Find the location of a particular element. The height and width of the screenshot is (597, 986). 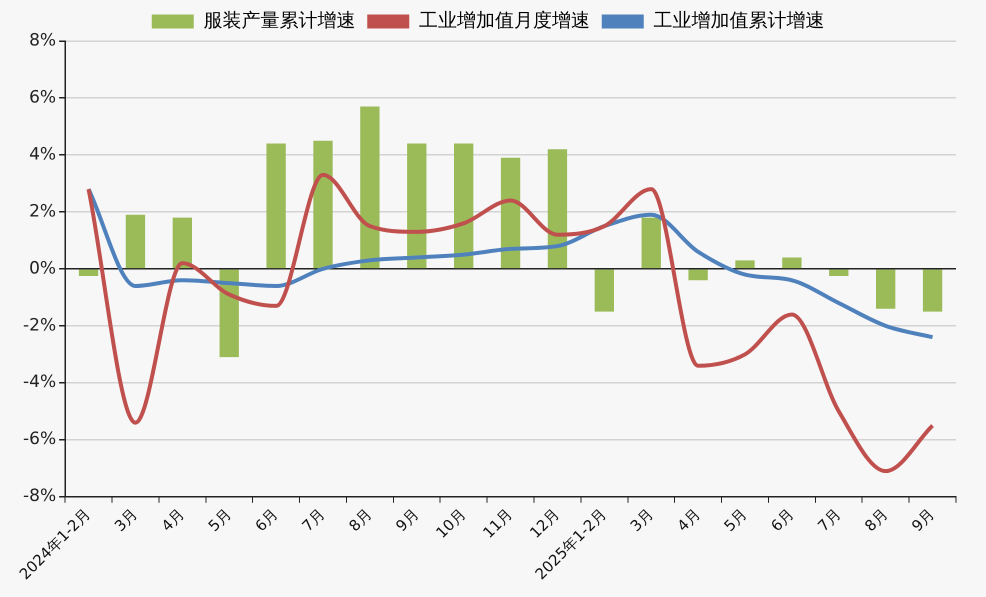

y-tick-label: 0% is located at coordinates (42, 268).